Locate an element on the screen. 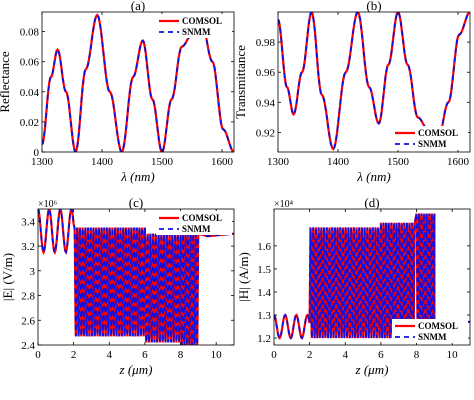 The height and width of the screenshot is (400, 474). y-axis-label: |E| (V/m) is located at coordinates (7, 277).